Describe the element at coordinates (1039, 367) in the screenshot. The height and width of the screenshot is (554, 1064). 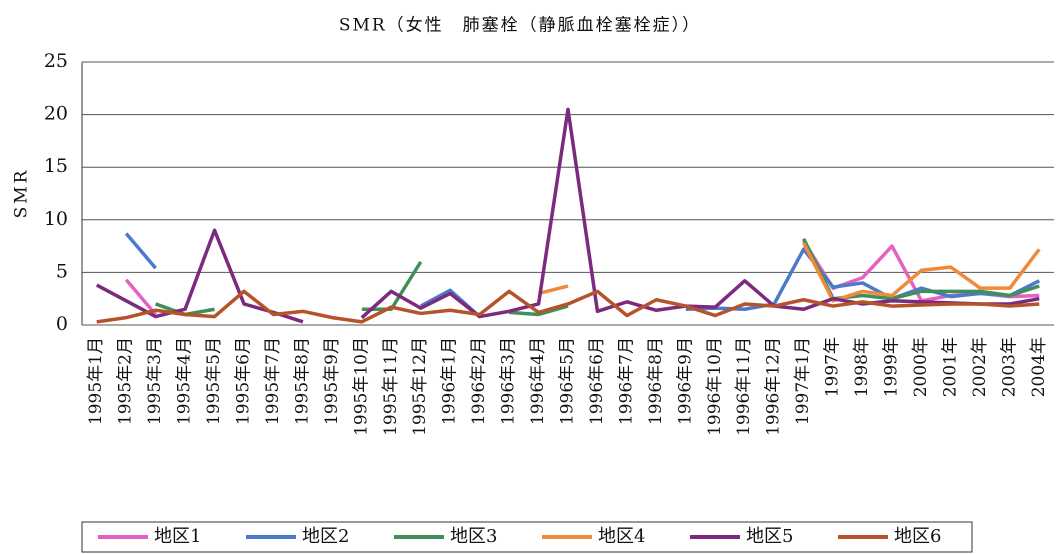
I see `x-tick-label: 2004年` at that location.